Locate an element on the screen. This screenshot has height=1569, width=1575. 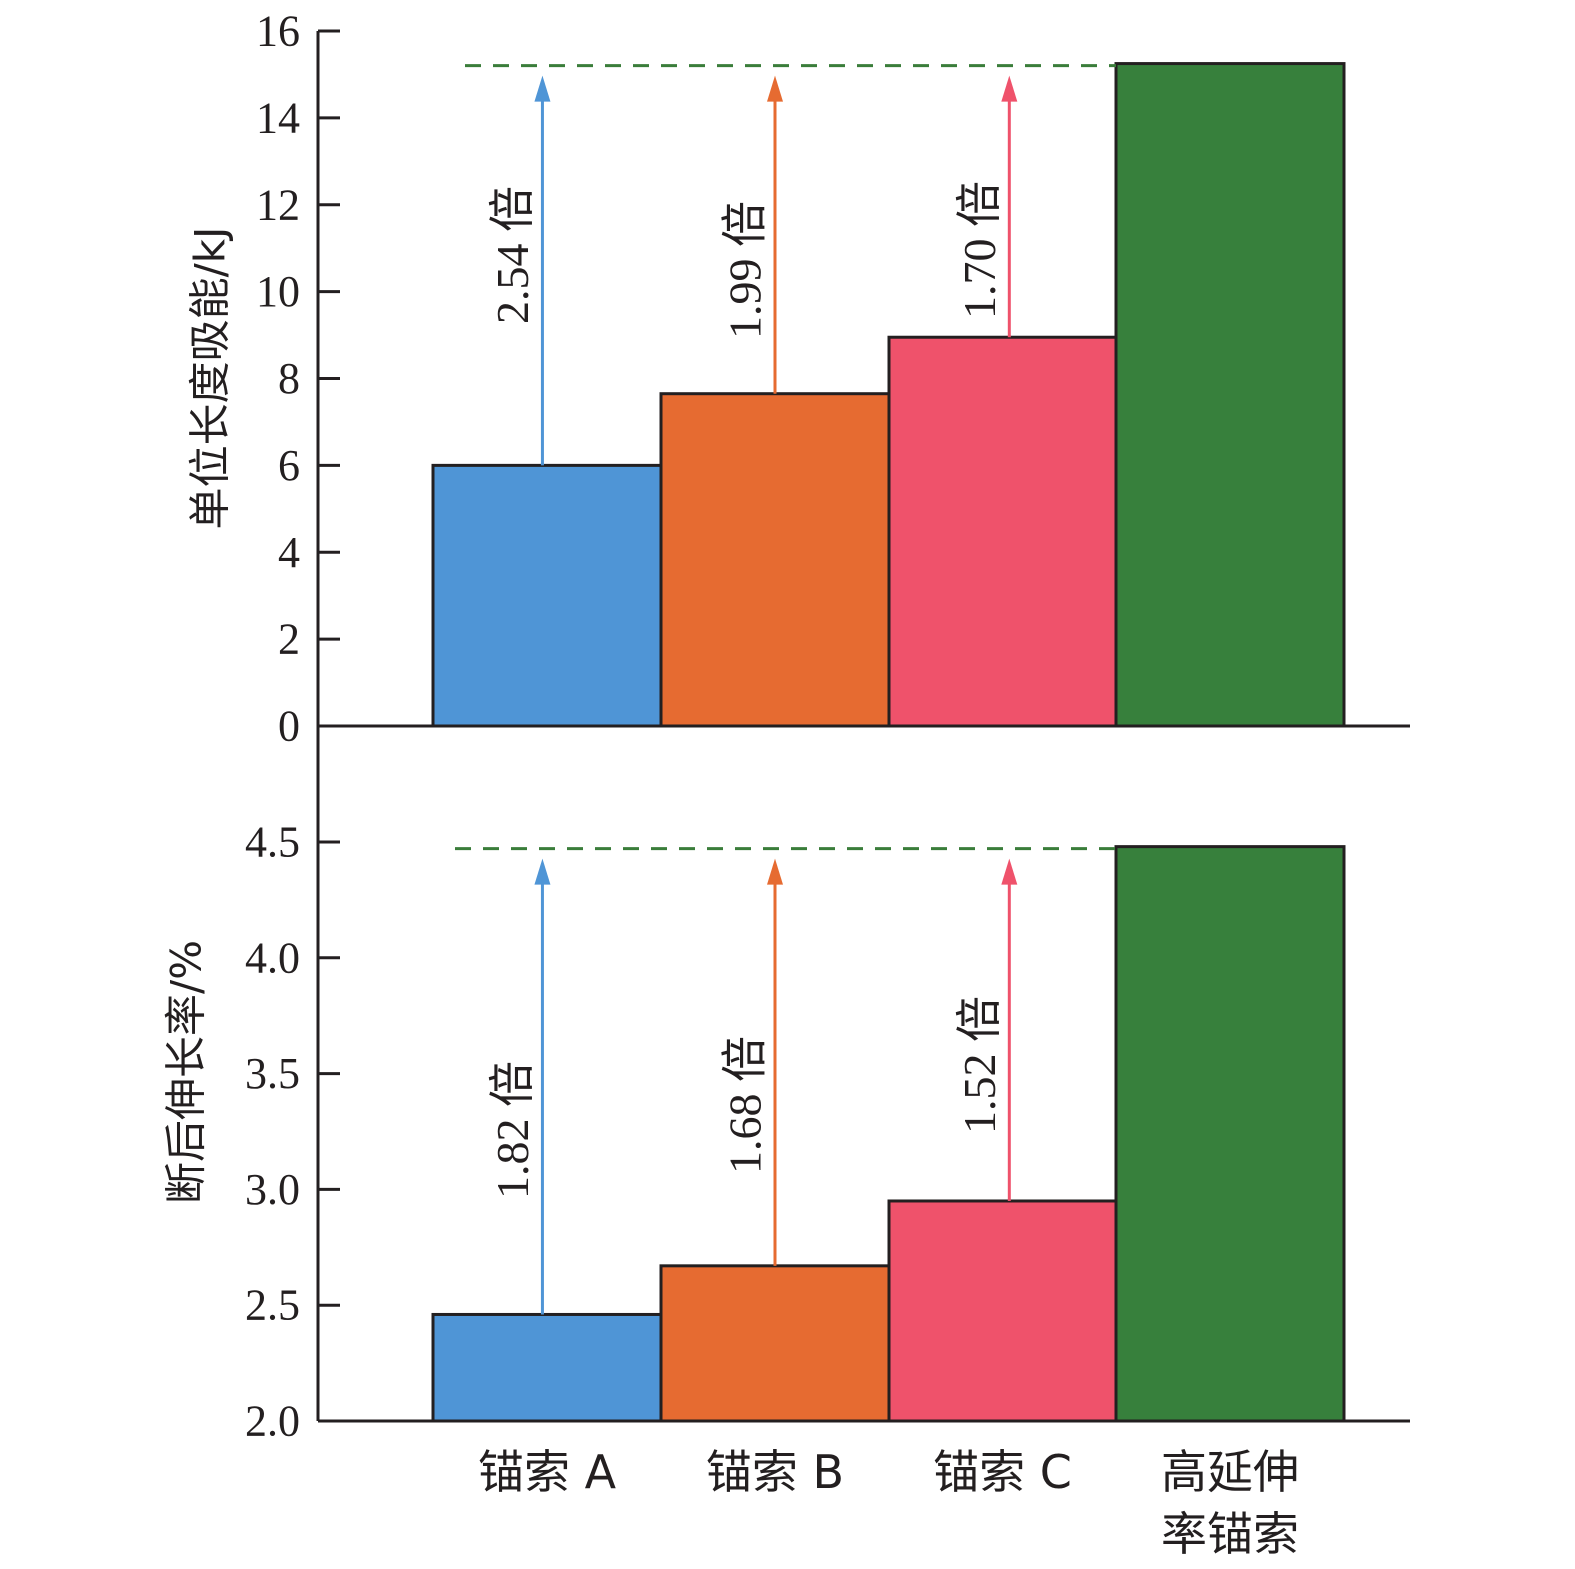
y-tick-label: 12 is located at coordinates (278, 204).